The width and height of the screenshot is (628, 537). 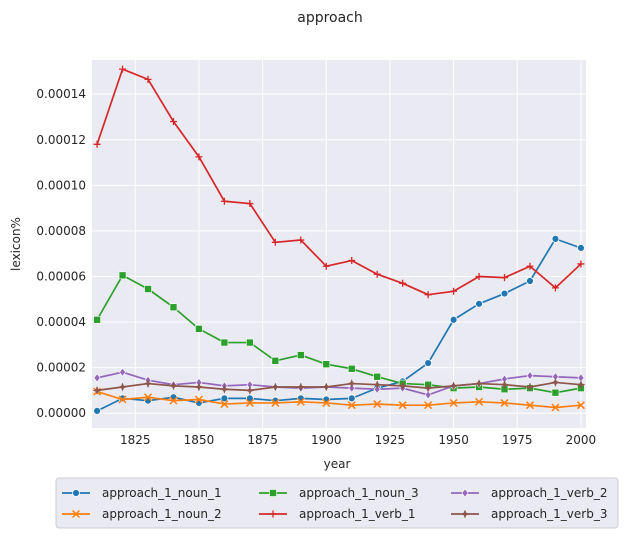 I want to click on x-axis-label: year, so click(x=337, y=464).